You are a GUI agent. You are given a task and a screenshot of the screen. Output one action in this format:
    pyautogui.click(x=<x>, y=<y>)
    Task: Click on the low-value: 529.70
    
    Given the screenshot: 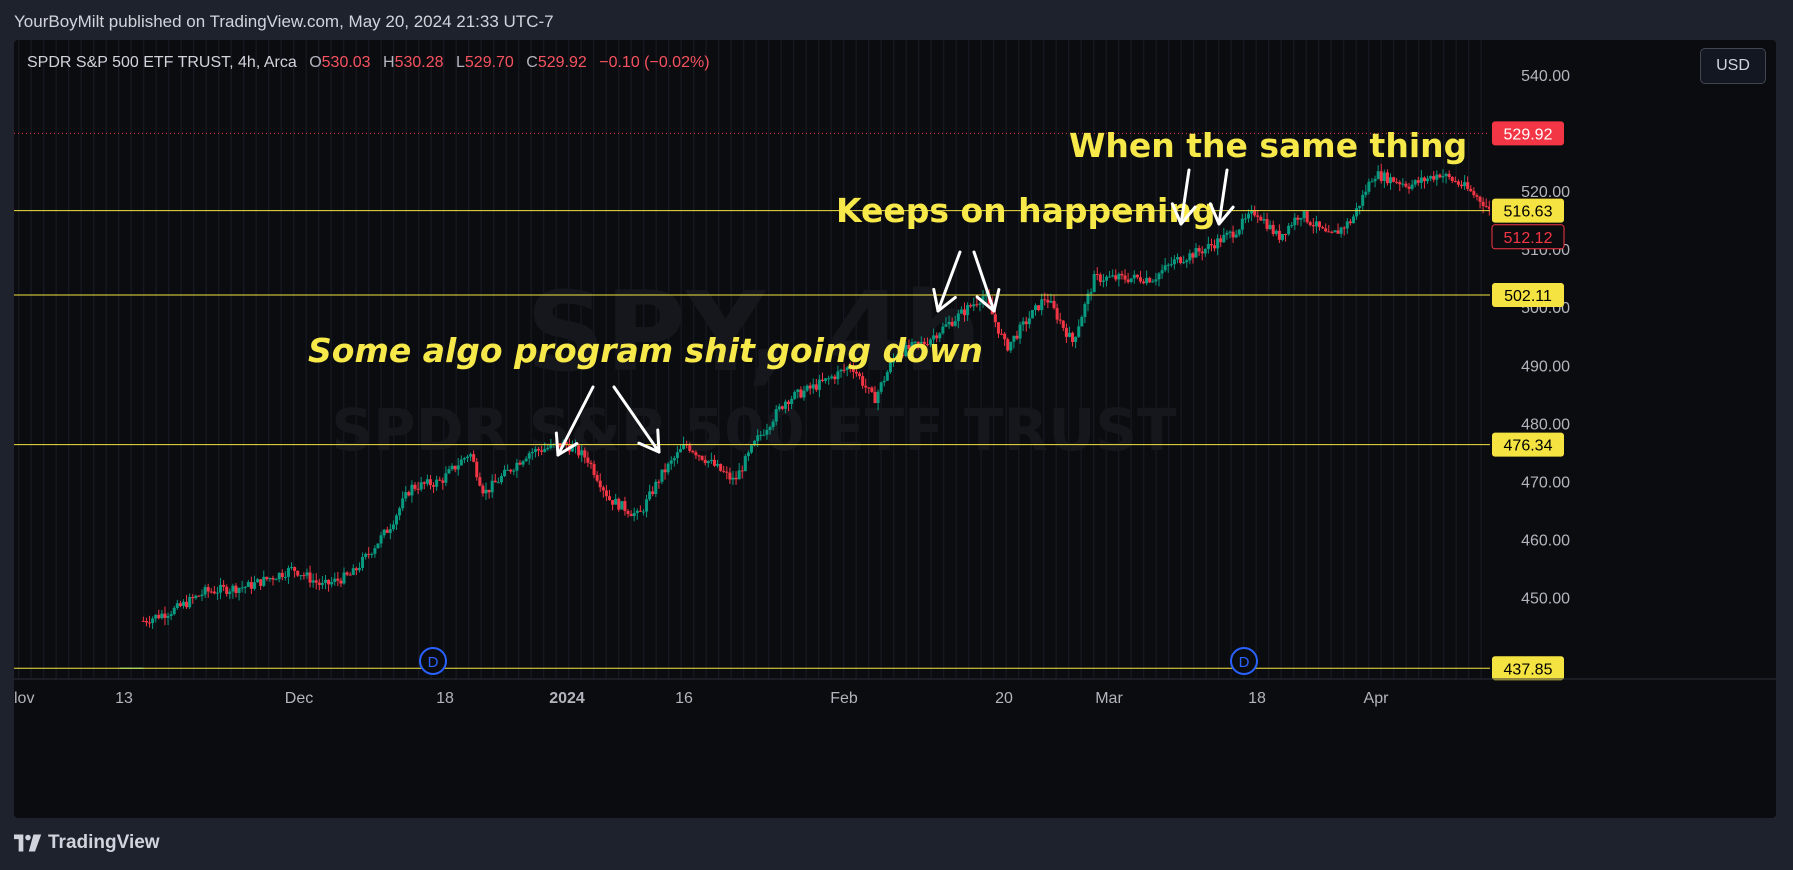 What is the action you would take?
    pyautogui.click(x=489, y=62)
    